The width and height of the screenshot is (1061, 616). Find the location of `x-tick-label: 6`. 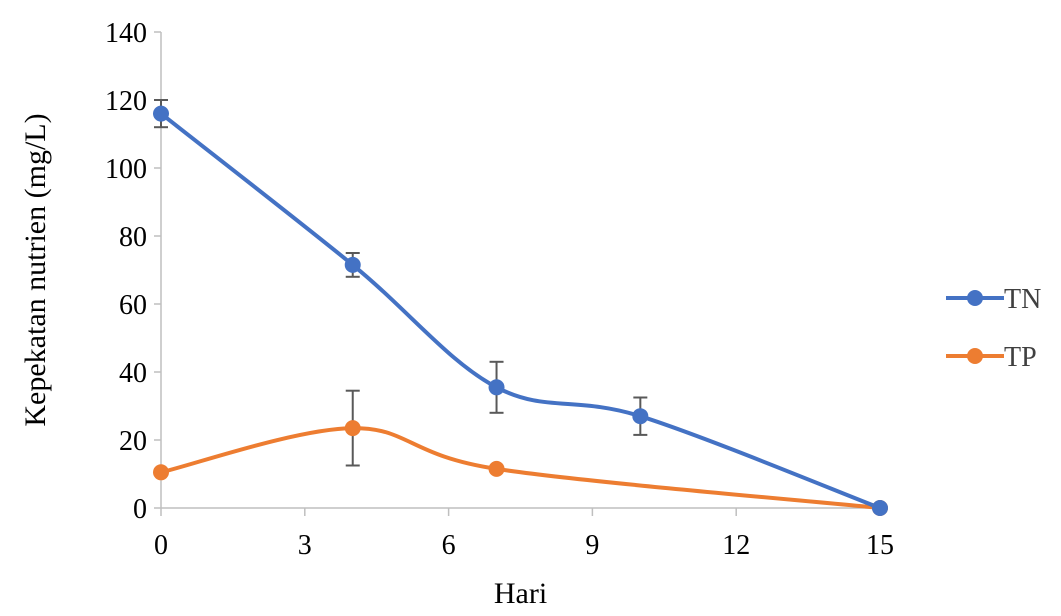

x-tick-label: 6 is located at coordinates (449, 545).